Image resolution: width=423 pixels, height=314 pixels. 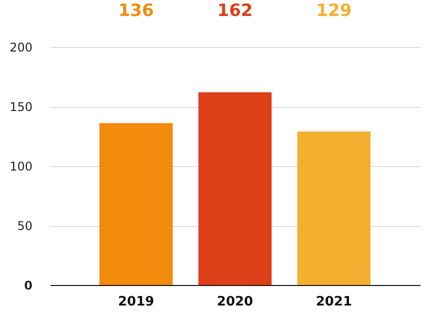 What do you see at coordinates (24, 226) in the screenshot?
I see `y-tick-label: 50` at bounding box center [24, 226].